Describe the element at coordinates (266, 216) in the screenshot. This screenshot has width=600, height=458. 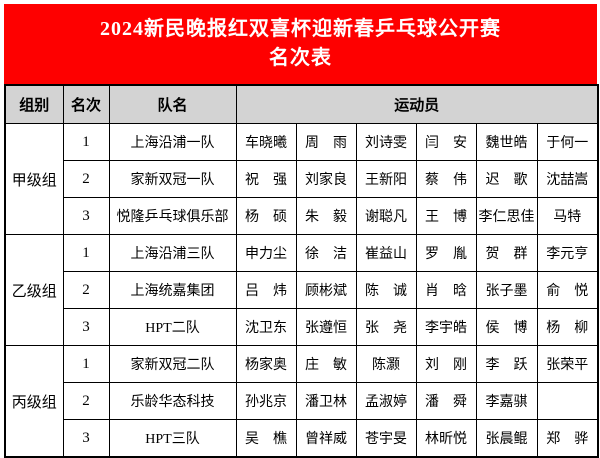
I see `player-cell: 杨 硕` at that location.